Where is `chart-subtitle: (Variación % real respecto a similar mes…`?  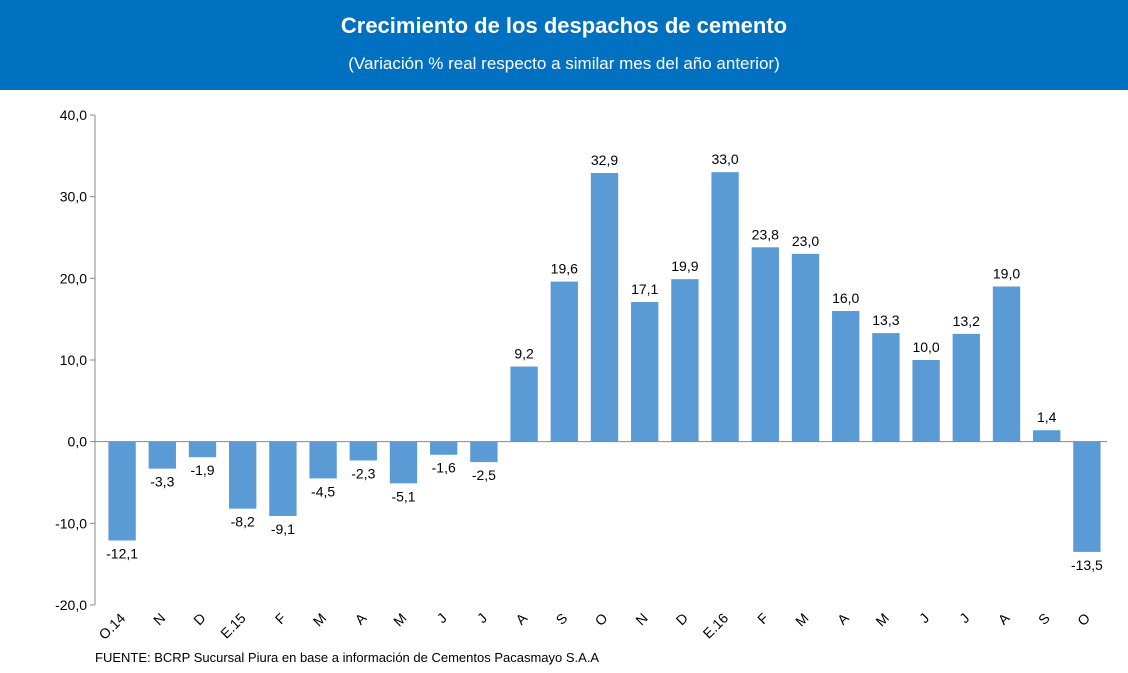
chart-subtitle: (Variación % real respecto a similar mes… is located at coordinates (563, 63).